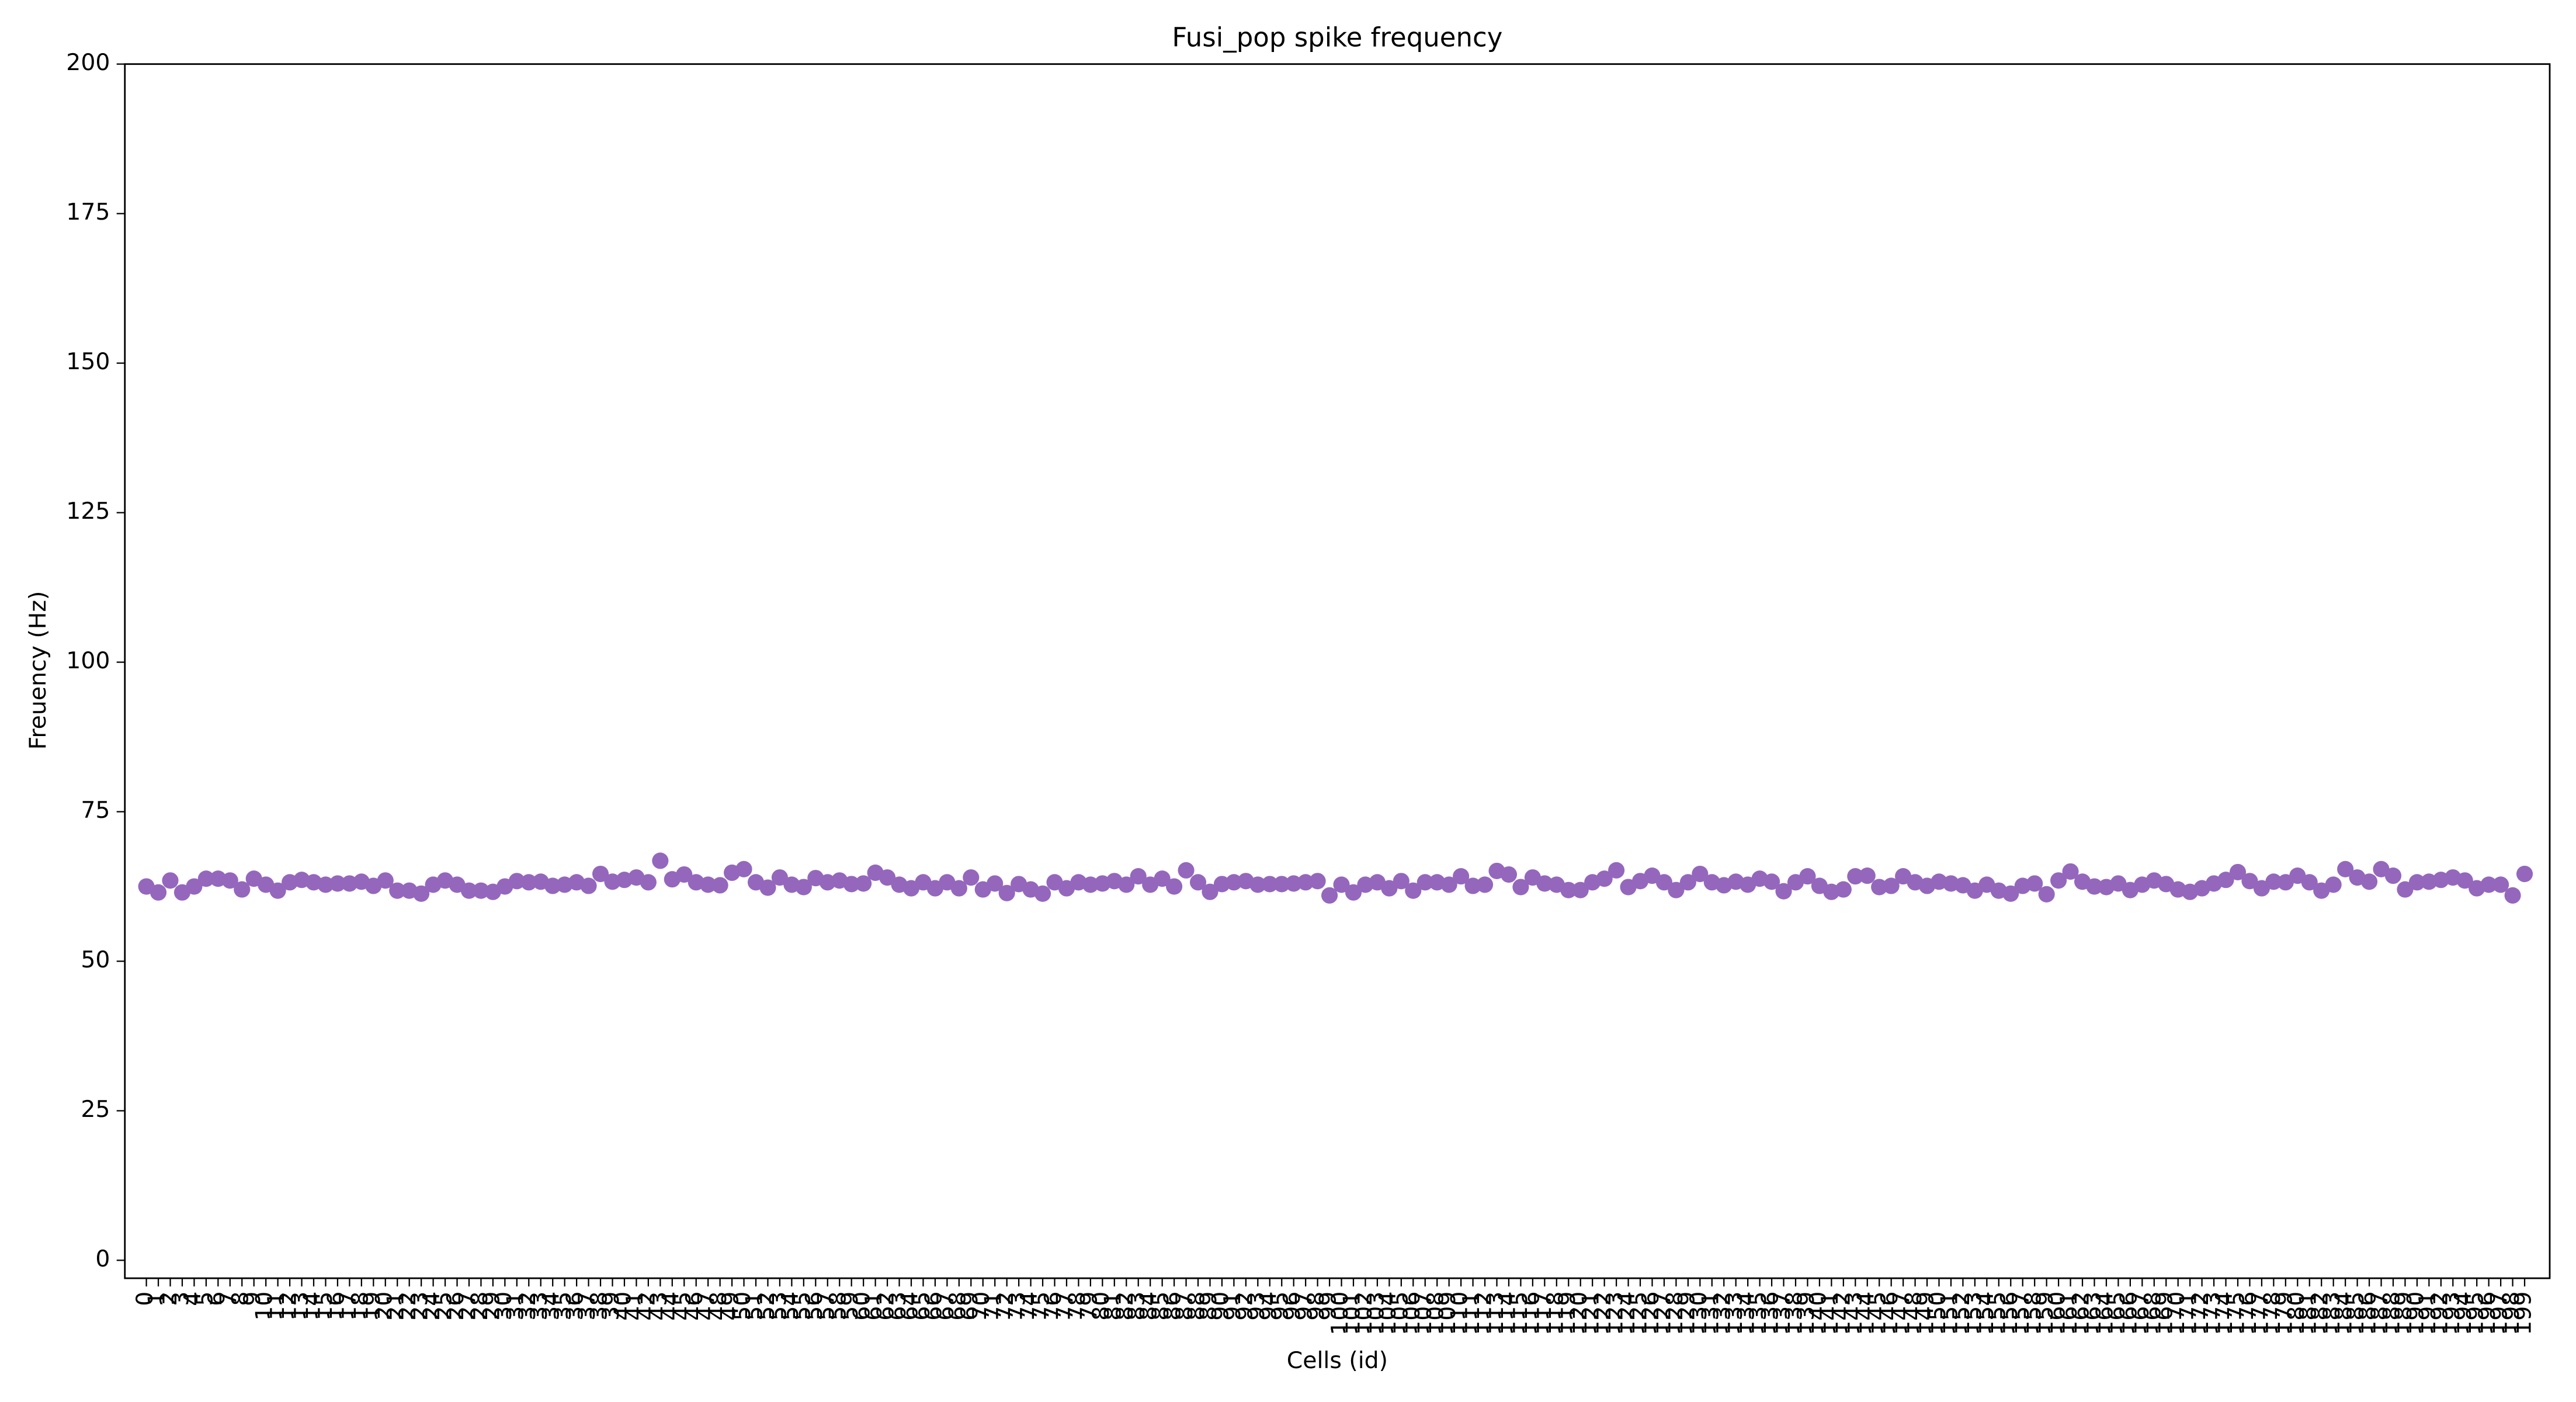 Image resolution: width=2576 pixels, height=1402 pixels. Describe the element at coordinates (1088, 1306) in the screenshot. I see `x-tick-label: 79` at that location.